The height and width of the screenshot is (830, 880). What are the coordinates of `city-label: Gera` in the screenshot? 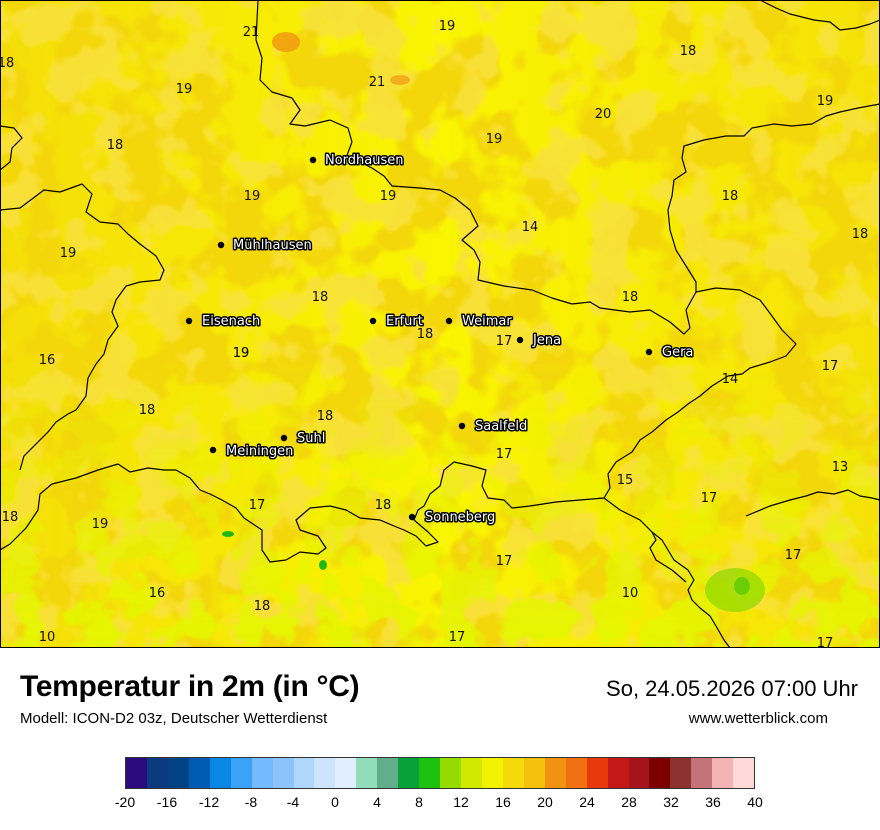 It's located at (677, 352).